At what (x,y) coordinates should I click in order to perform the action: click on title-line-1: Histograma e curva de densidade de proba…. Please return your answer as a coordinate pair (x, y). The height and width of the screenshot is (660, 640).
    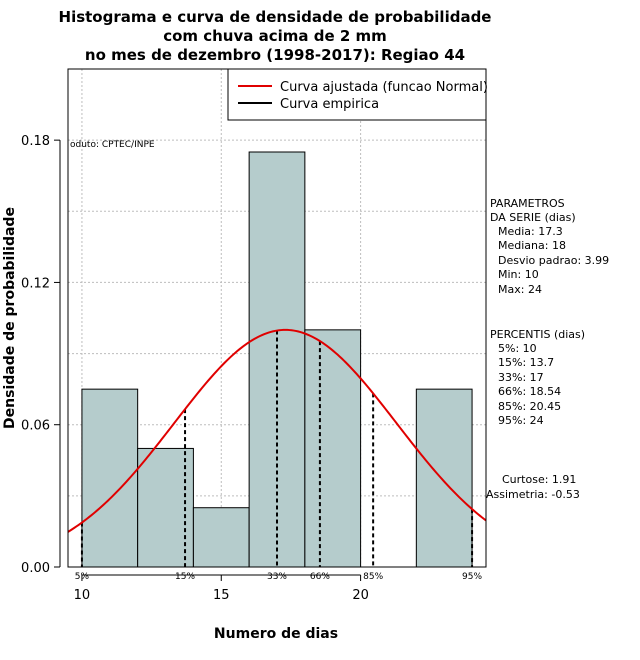
    Looking at the image, I should click on (275, 17).